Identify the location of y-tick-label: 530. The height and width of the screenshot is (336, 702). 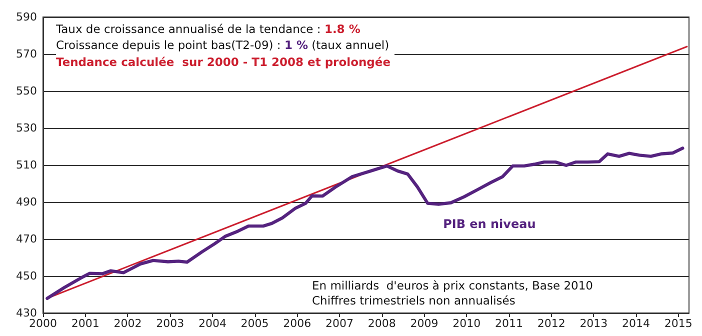
(26, 128).